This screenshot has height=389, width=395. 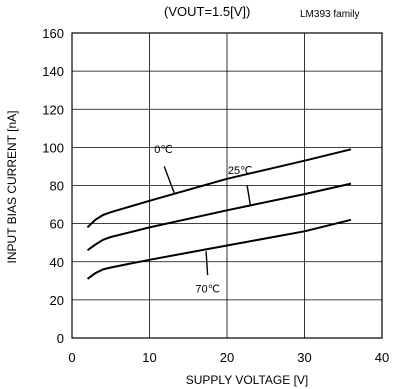 What do you see at coordinates (53, 33) in the screenshot?
I see `y-tick-label: 160` at bounding box center [53, 33].